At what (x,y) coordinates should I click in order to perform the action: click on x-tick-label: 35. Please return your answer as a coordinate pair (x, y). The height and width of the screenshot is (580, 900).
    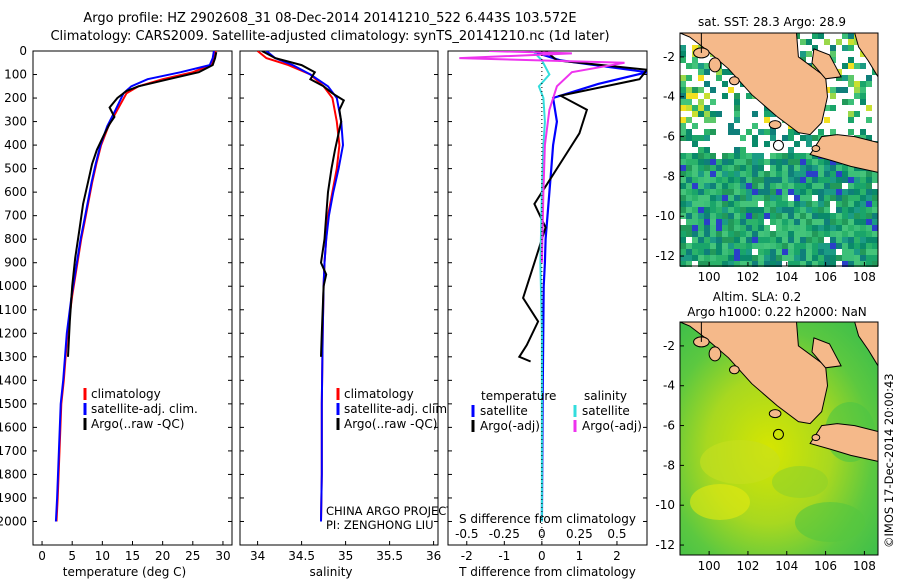
    Looking at the image, I should click on (345, 556).